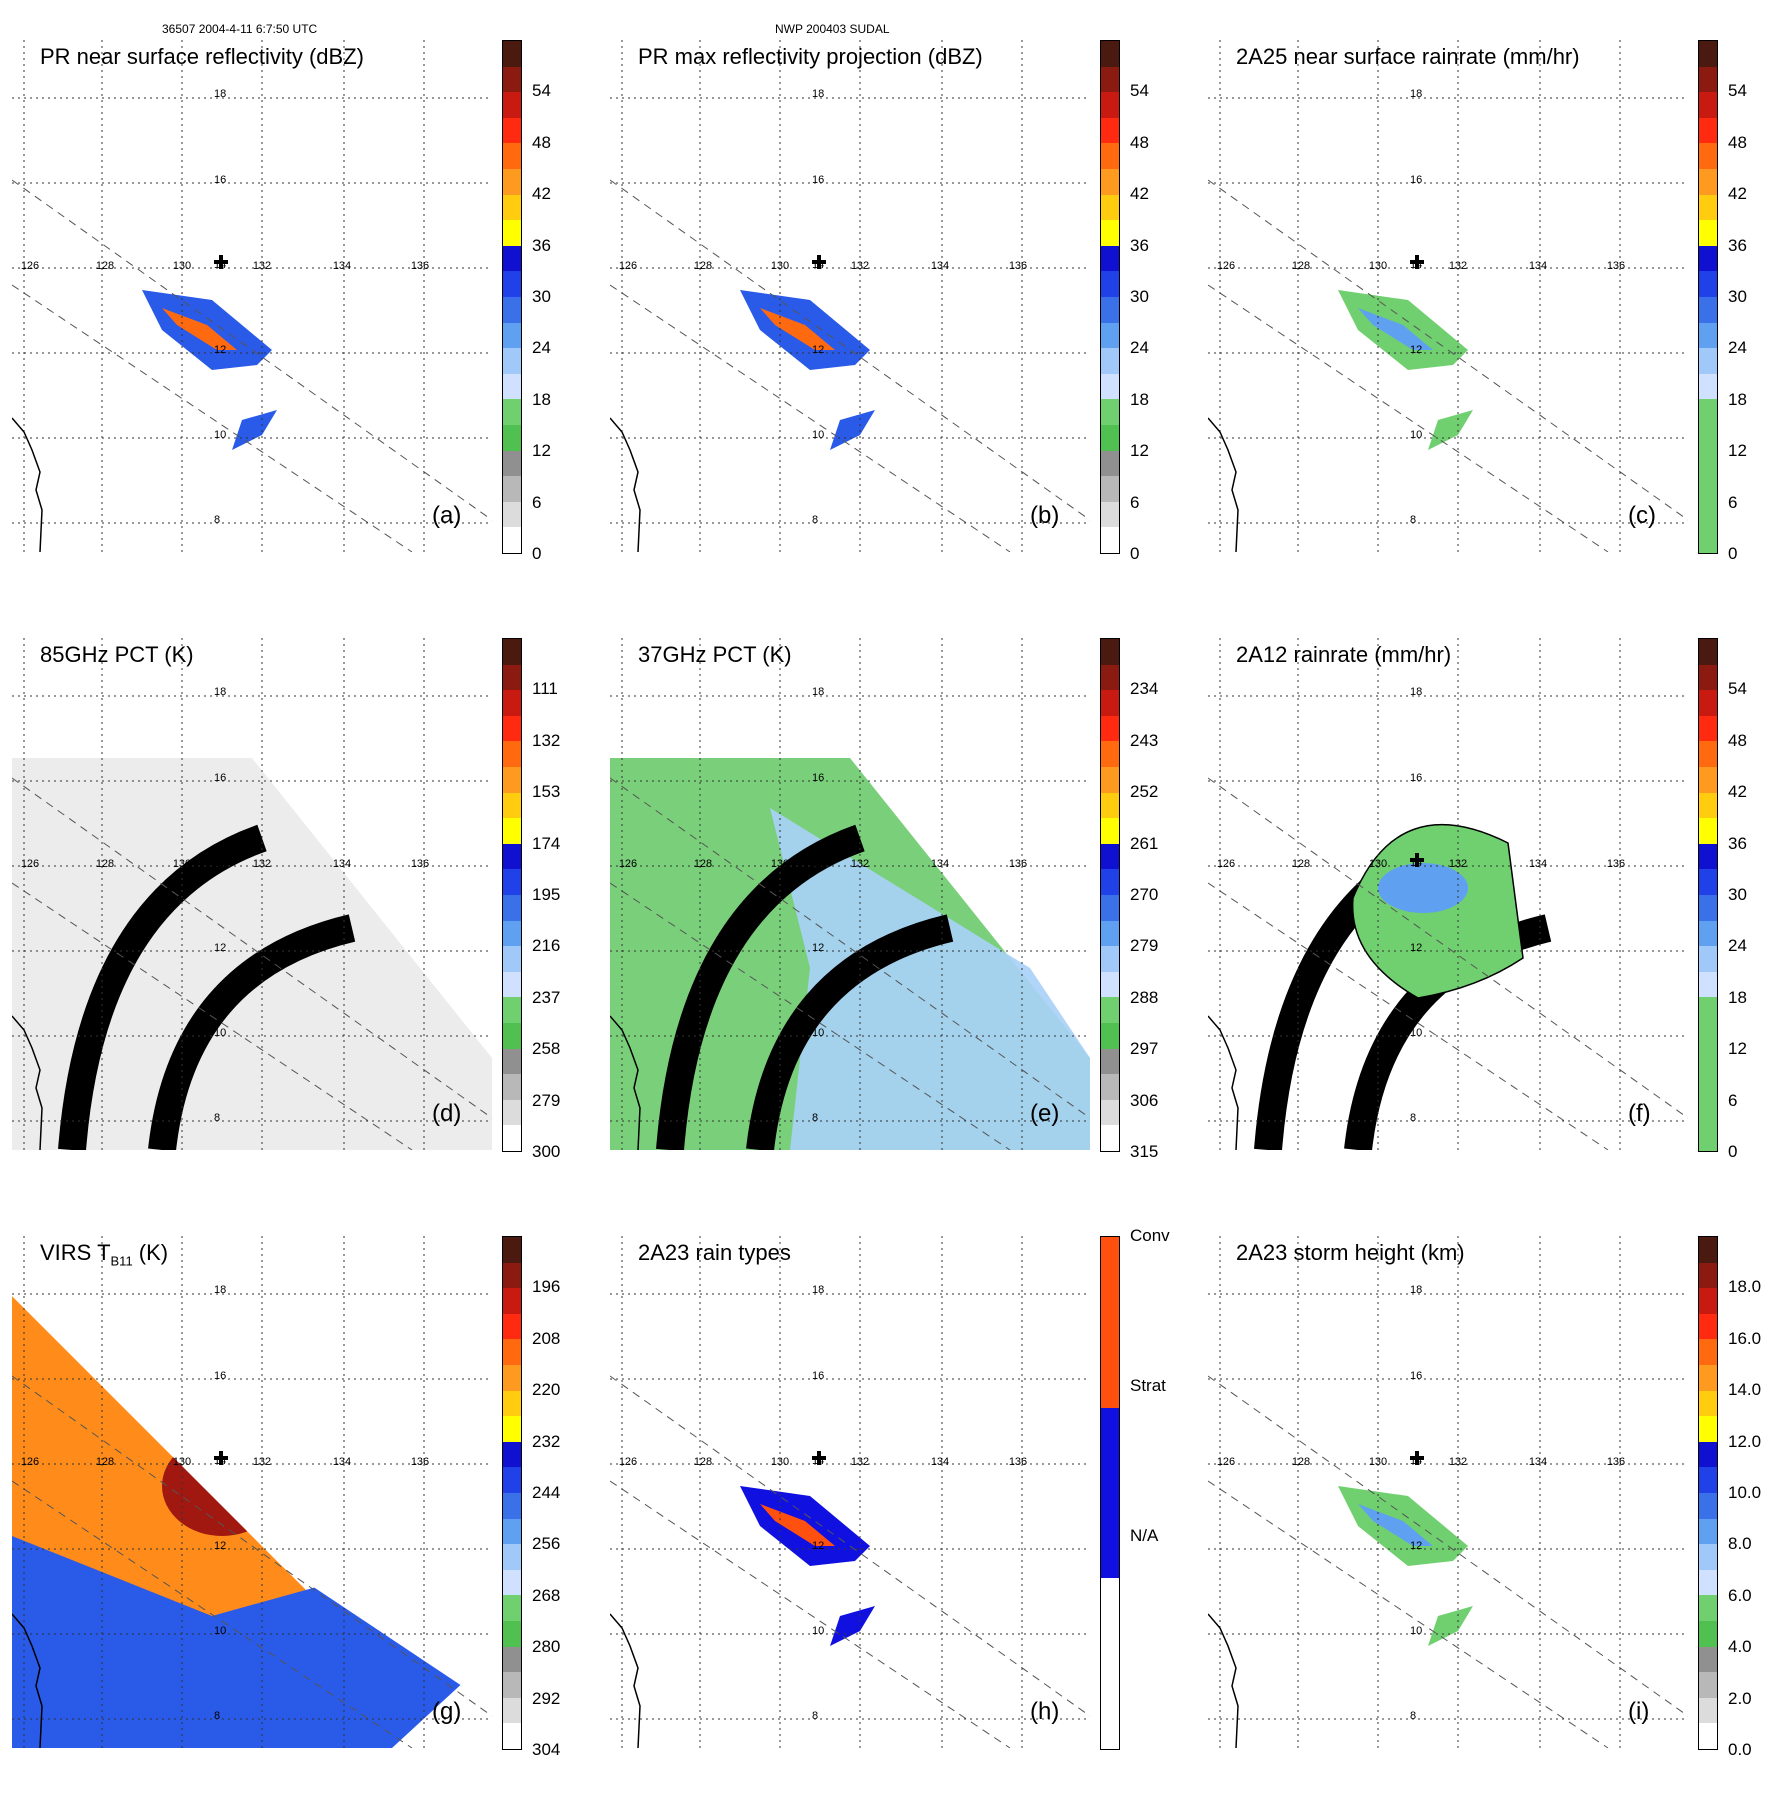 Image resolution: width=1771 pixels, height=1796 pixels. I want to click on colorbar-tick-label: 0.0, so click(1740, 1749).